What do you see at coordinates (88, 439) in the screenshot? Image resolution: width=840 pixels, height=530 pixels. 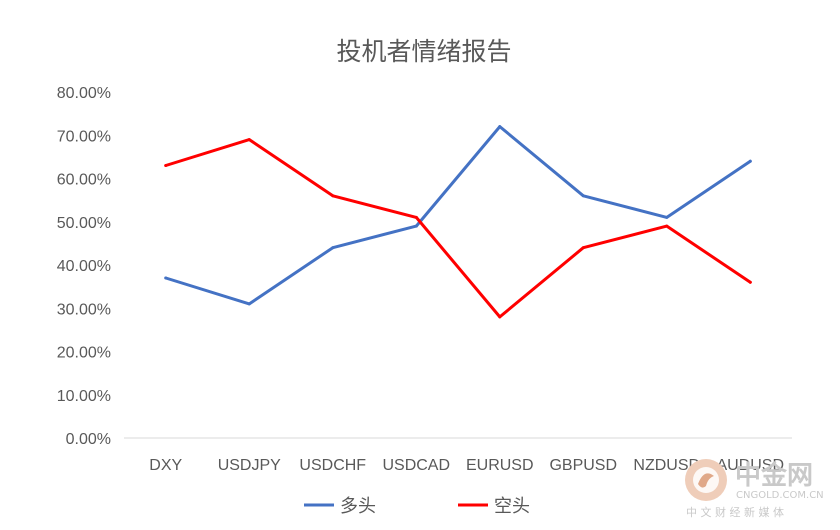 I see `y-tick-label: 0.00%` at bounding box center [88, 439].